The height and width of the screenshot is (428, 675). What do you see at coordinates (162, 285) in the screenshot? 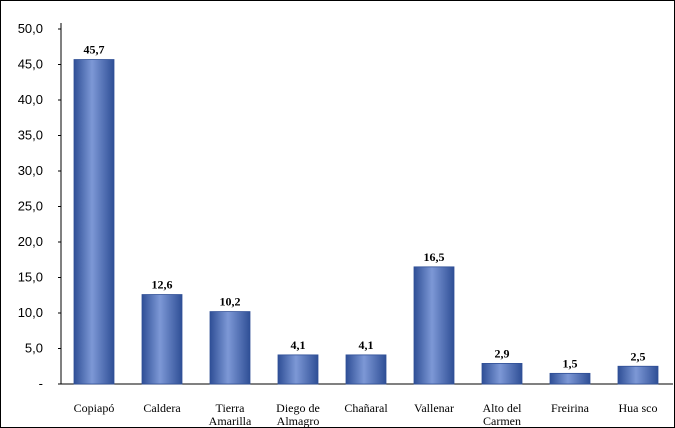
I see `data-label: 12,6` at bounding box center [162, 285].